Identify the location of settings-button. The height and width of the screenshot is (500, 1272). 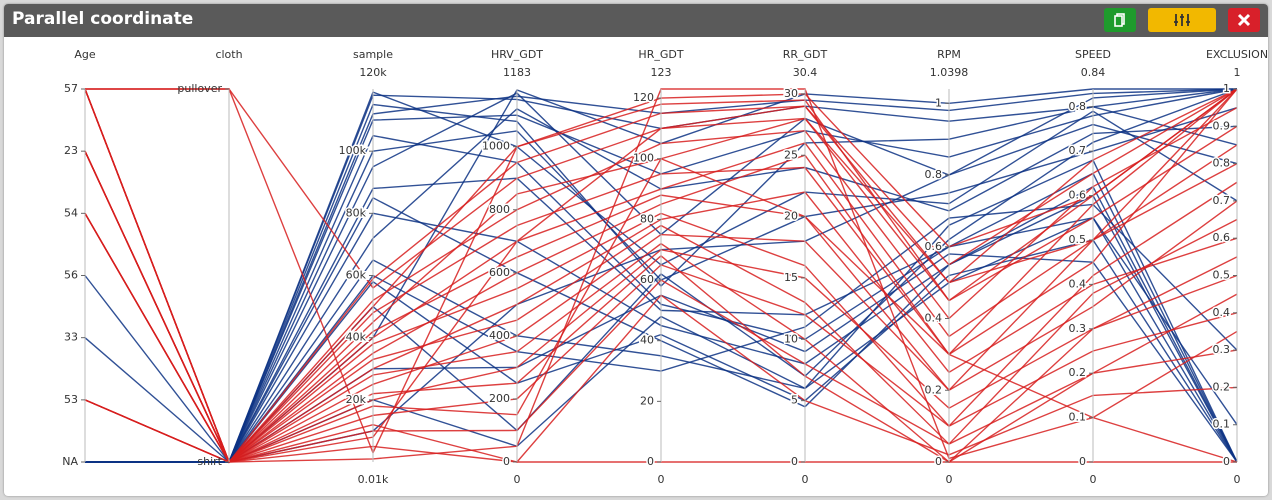
(1182, 20).